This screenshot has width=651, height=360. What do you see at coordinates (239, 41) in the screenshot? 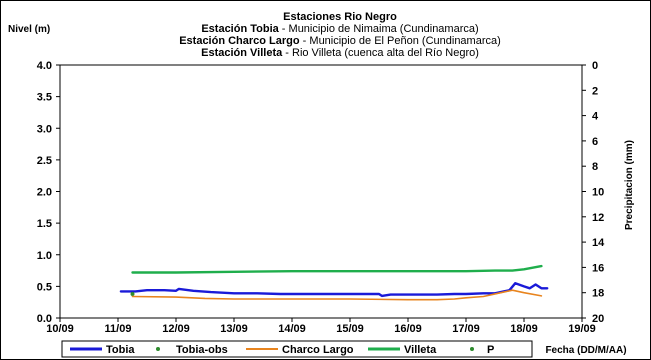
I see `subtitle-line-2-bold: Estación Charco Largo` at bounding box center [239, 41].